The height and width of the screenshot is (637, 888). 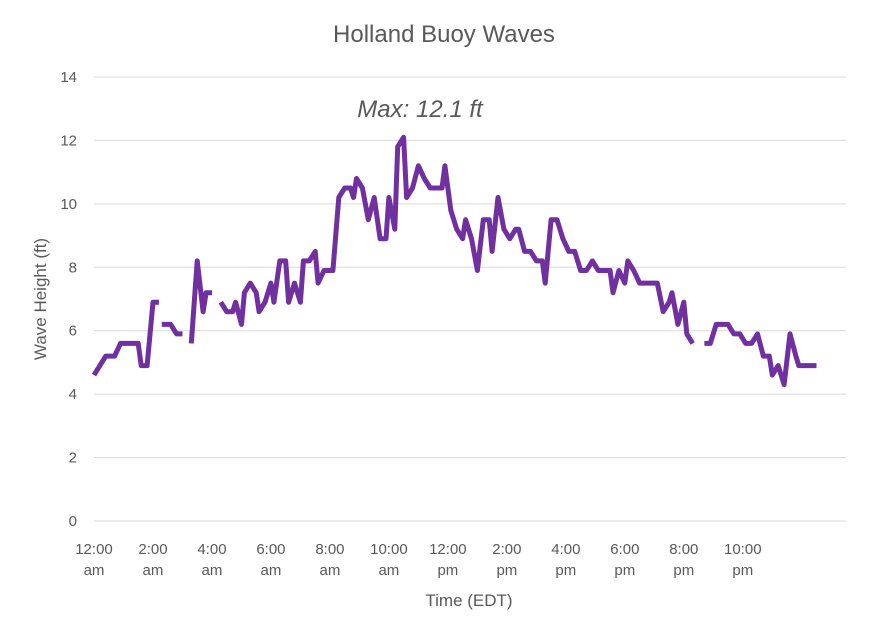 What do you see at coordinates (389, 560) in the screenshot?
I see `x-tick-label: 10:00 am` at bounding box center [389, 560].